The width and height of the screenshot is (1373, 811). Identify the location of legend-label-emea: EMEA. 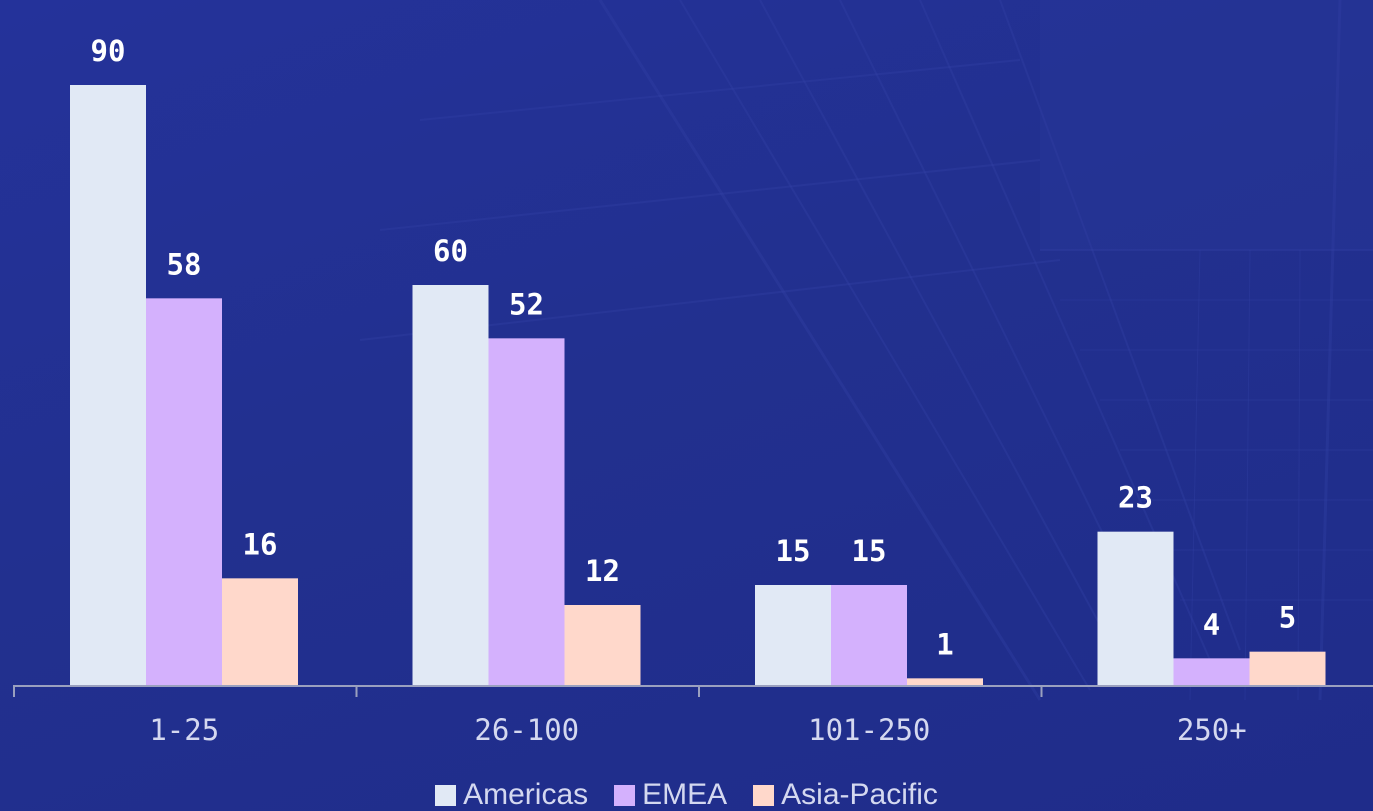
(685, 794).